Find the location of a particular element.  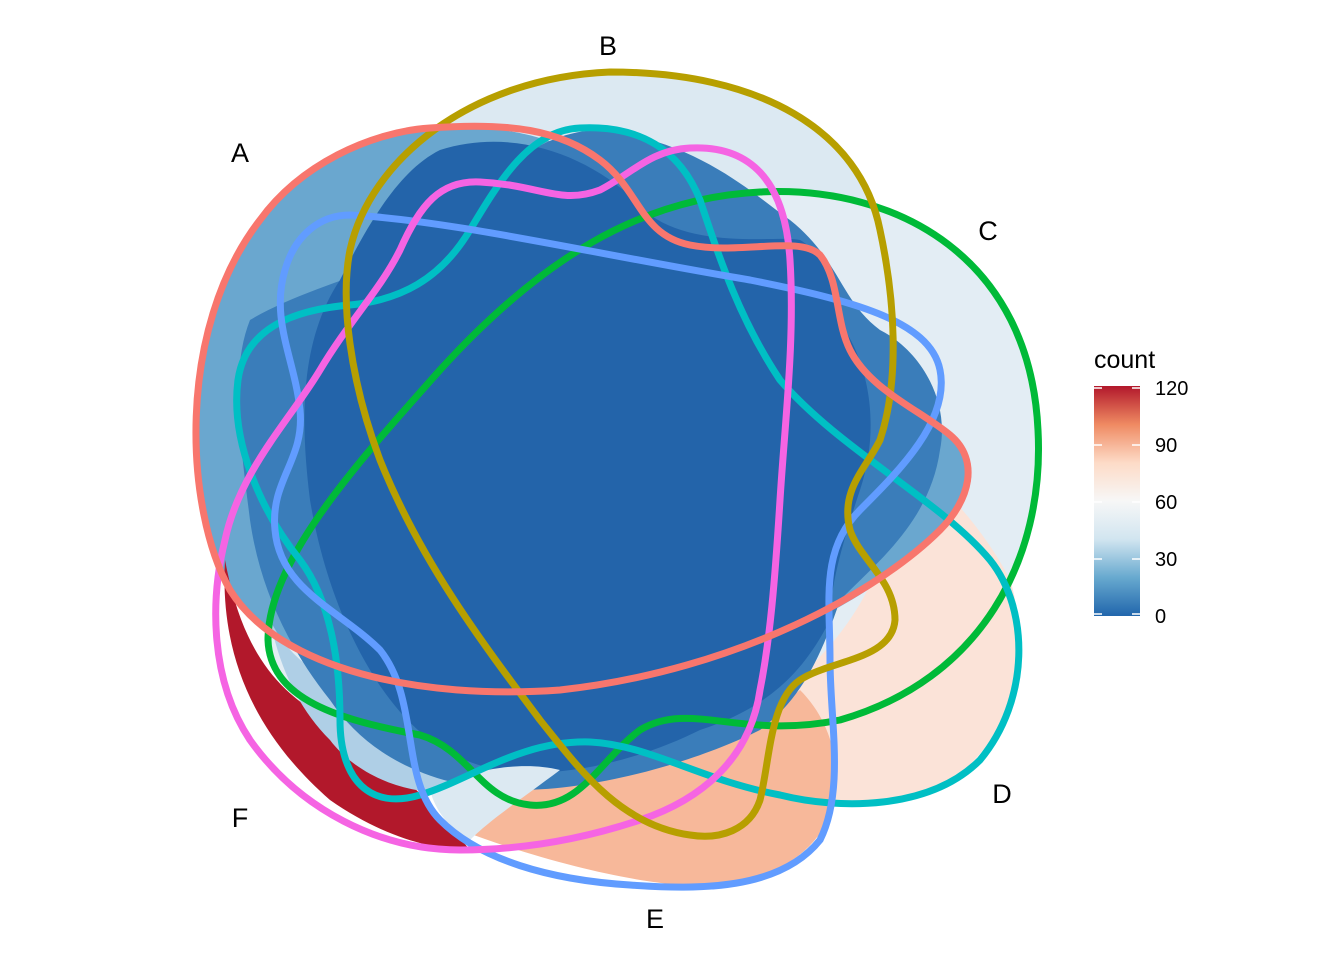

set-label-a: A is located at coordinates (240, 153).